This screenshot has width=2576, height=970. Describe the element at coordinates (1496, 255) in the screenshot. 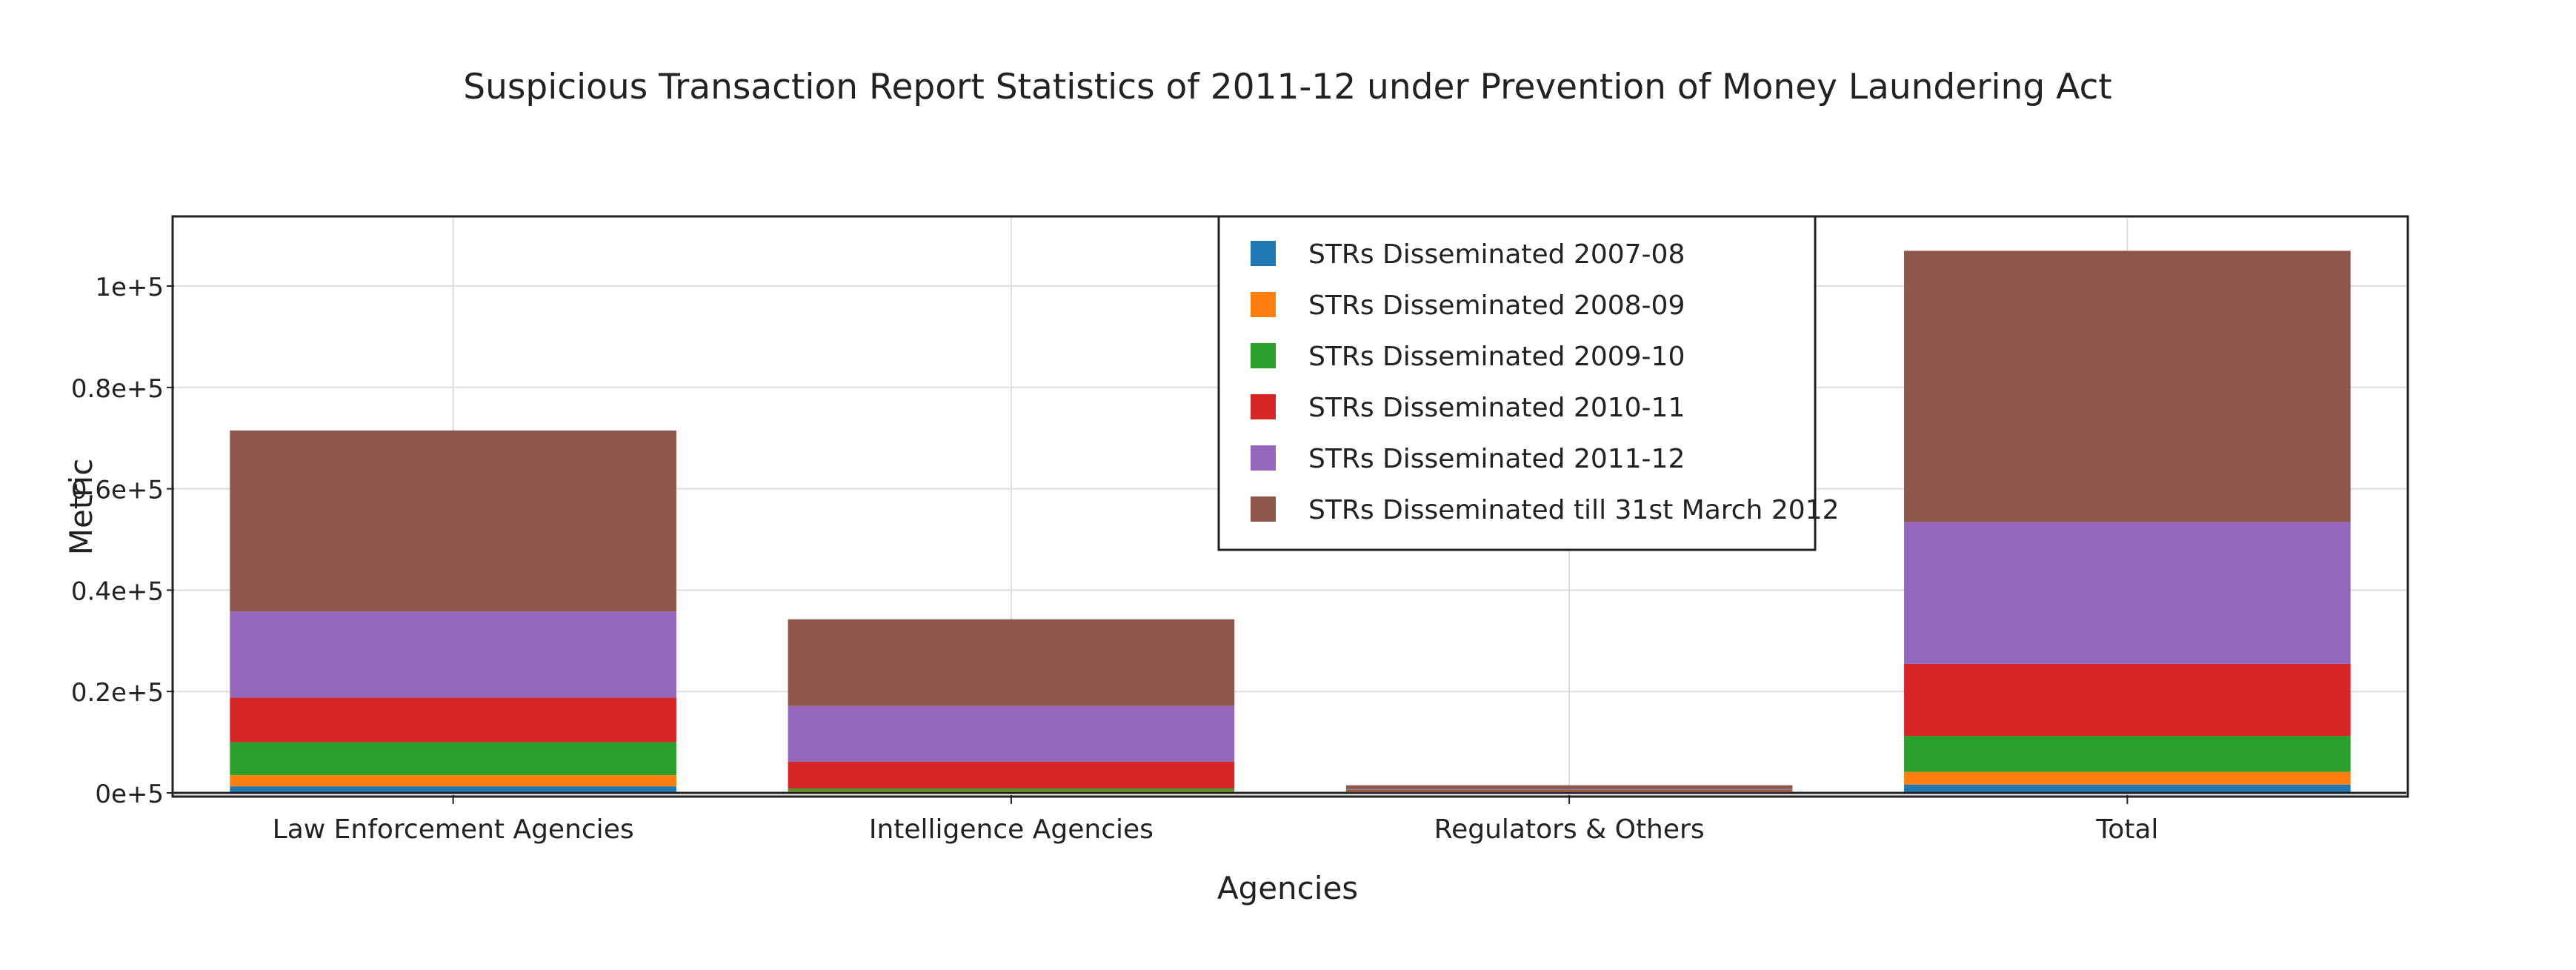

I see `legend-item-label: STRs Disseminated 2007-08` at that location.